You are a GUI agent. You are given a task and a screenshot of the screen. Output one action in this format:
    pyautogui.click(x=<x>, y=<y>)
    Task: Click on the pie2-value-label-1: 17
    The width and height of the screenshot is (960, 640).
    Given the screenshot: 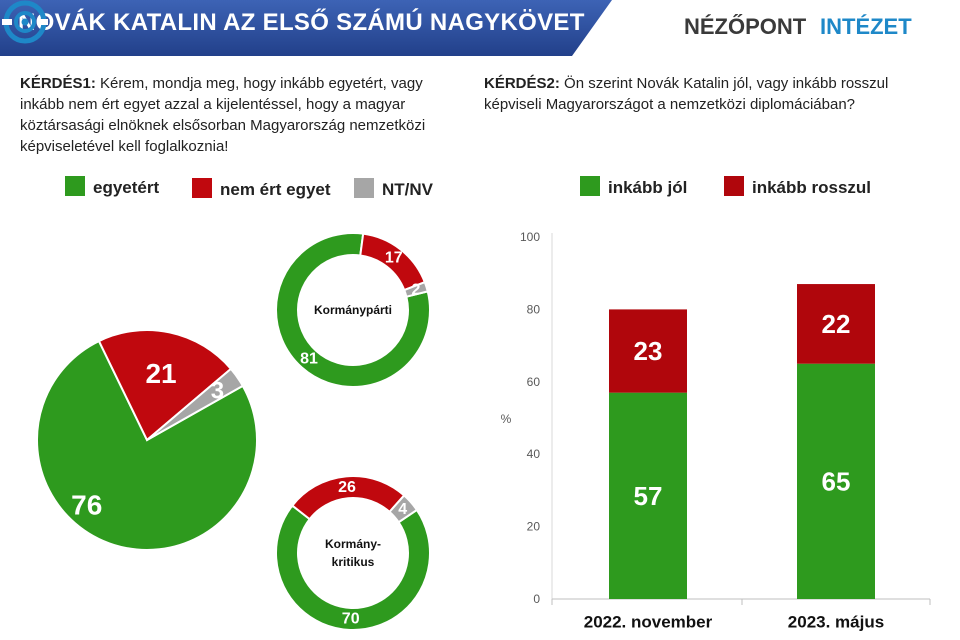 What is the action you would take?
    pyautogui.click(x=394, y=258)
    